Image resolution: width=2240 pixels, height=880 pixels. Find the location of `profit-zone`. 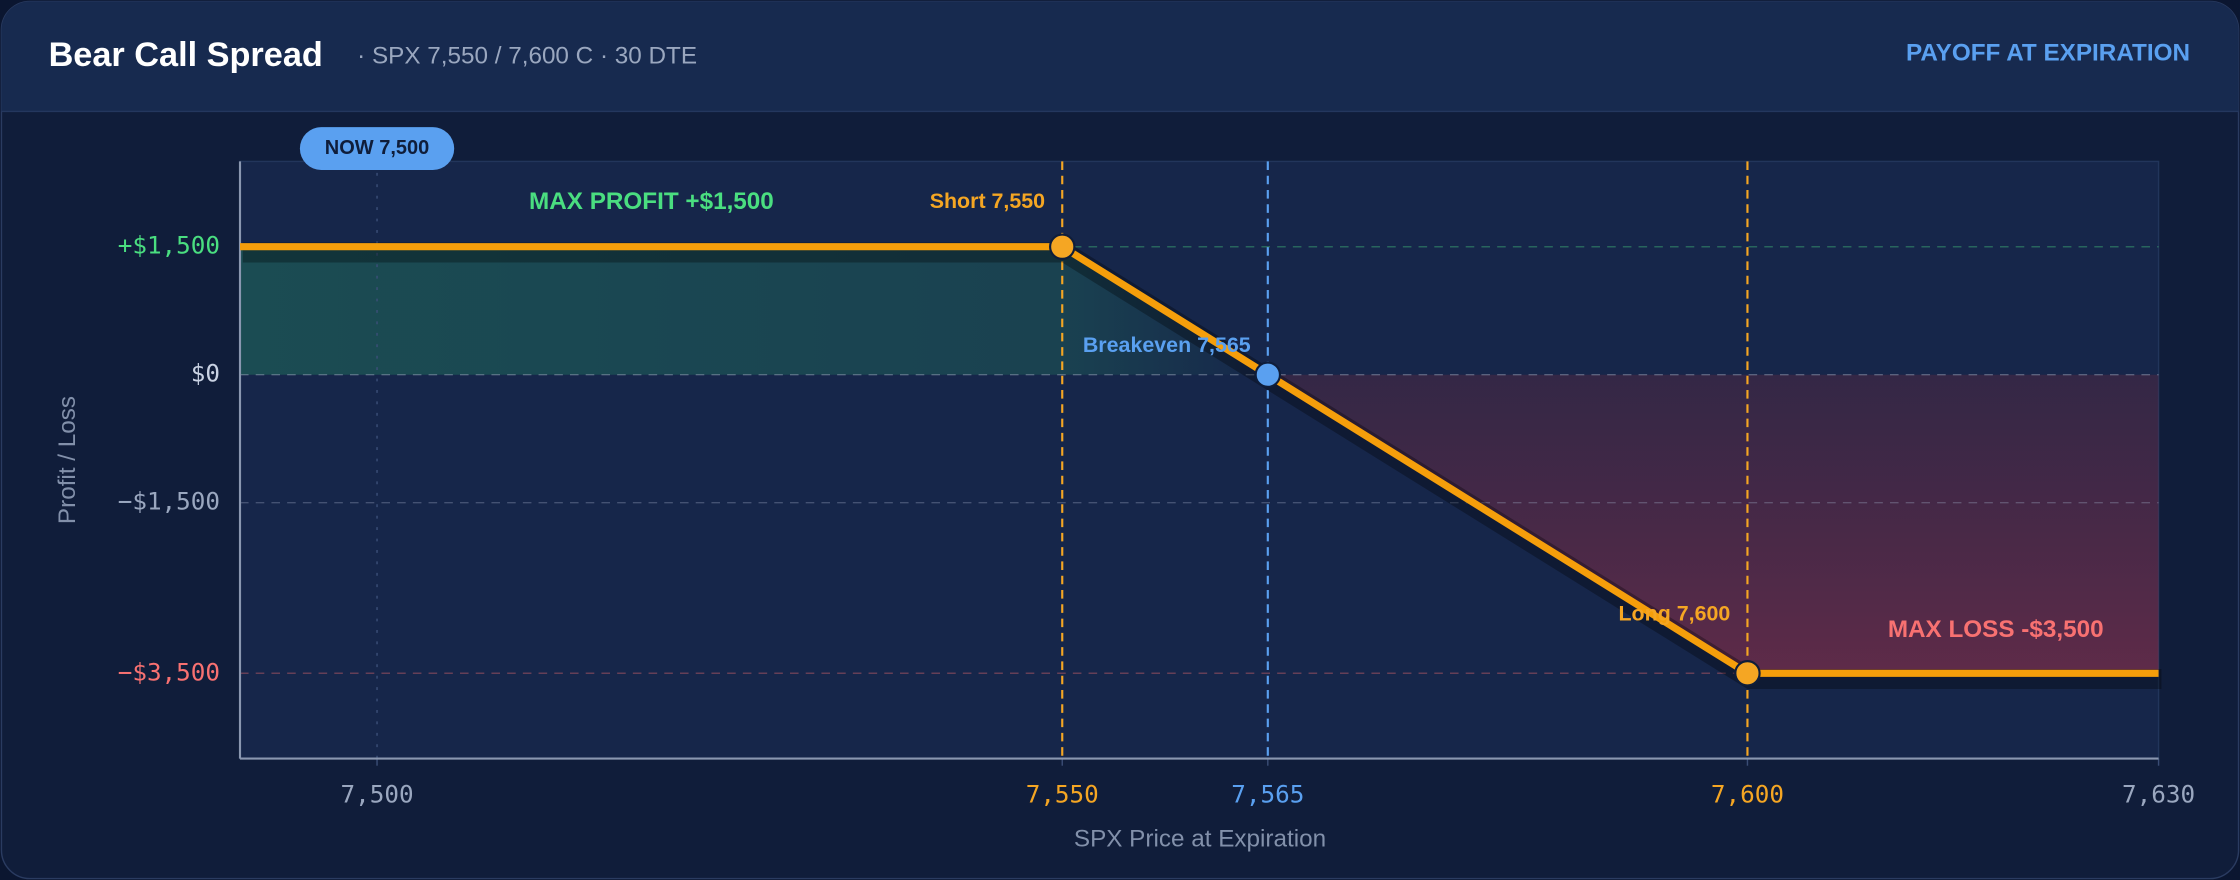

profit-zone is located at coordinates (754, 310).